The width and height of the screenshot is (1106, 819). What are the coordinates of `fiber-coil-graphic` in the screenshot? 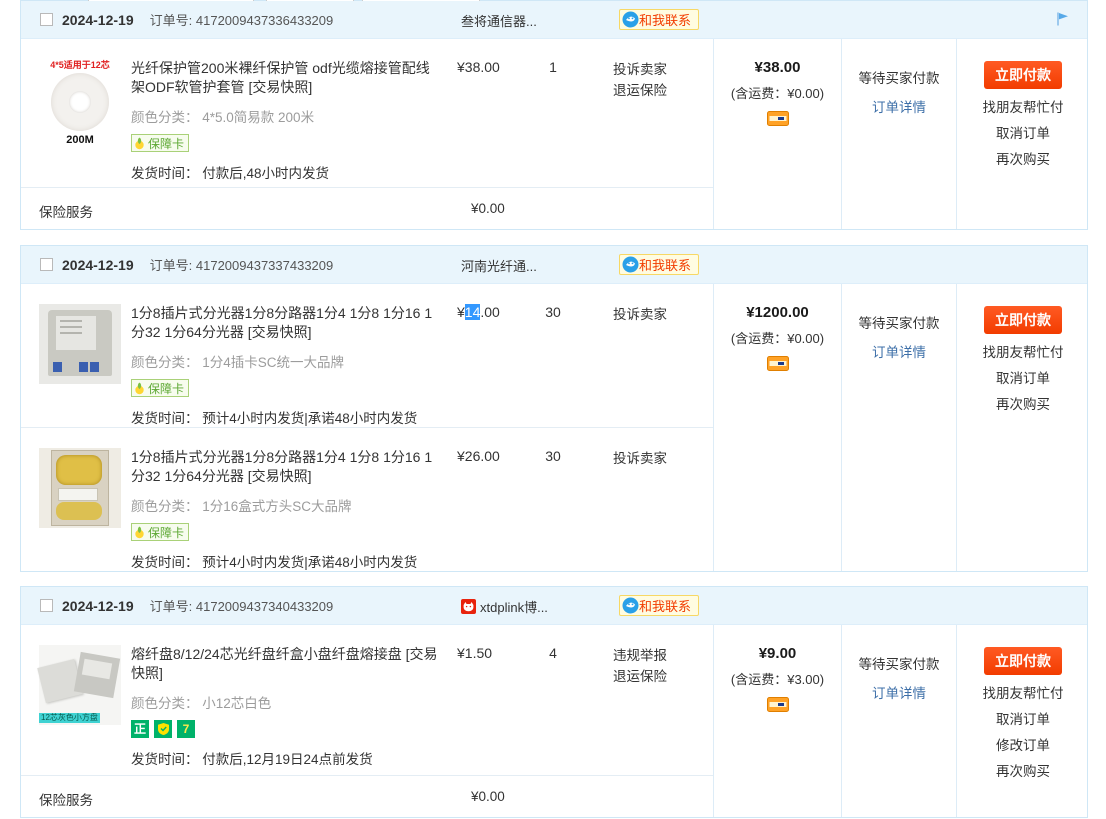 It's located at (80, 102).